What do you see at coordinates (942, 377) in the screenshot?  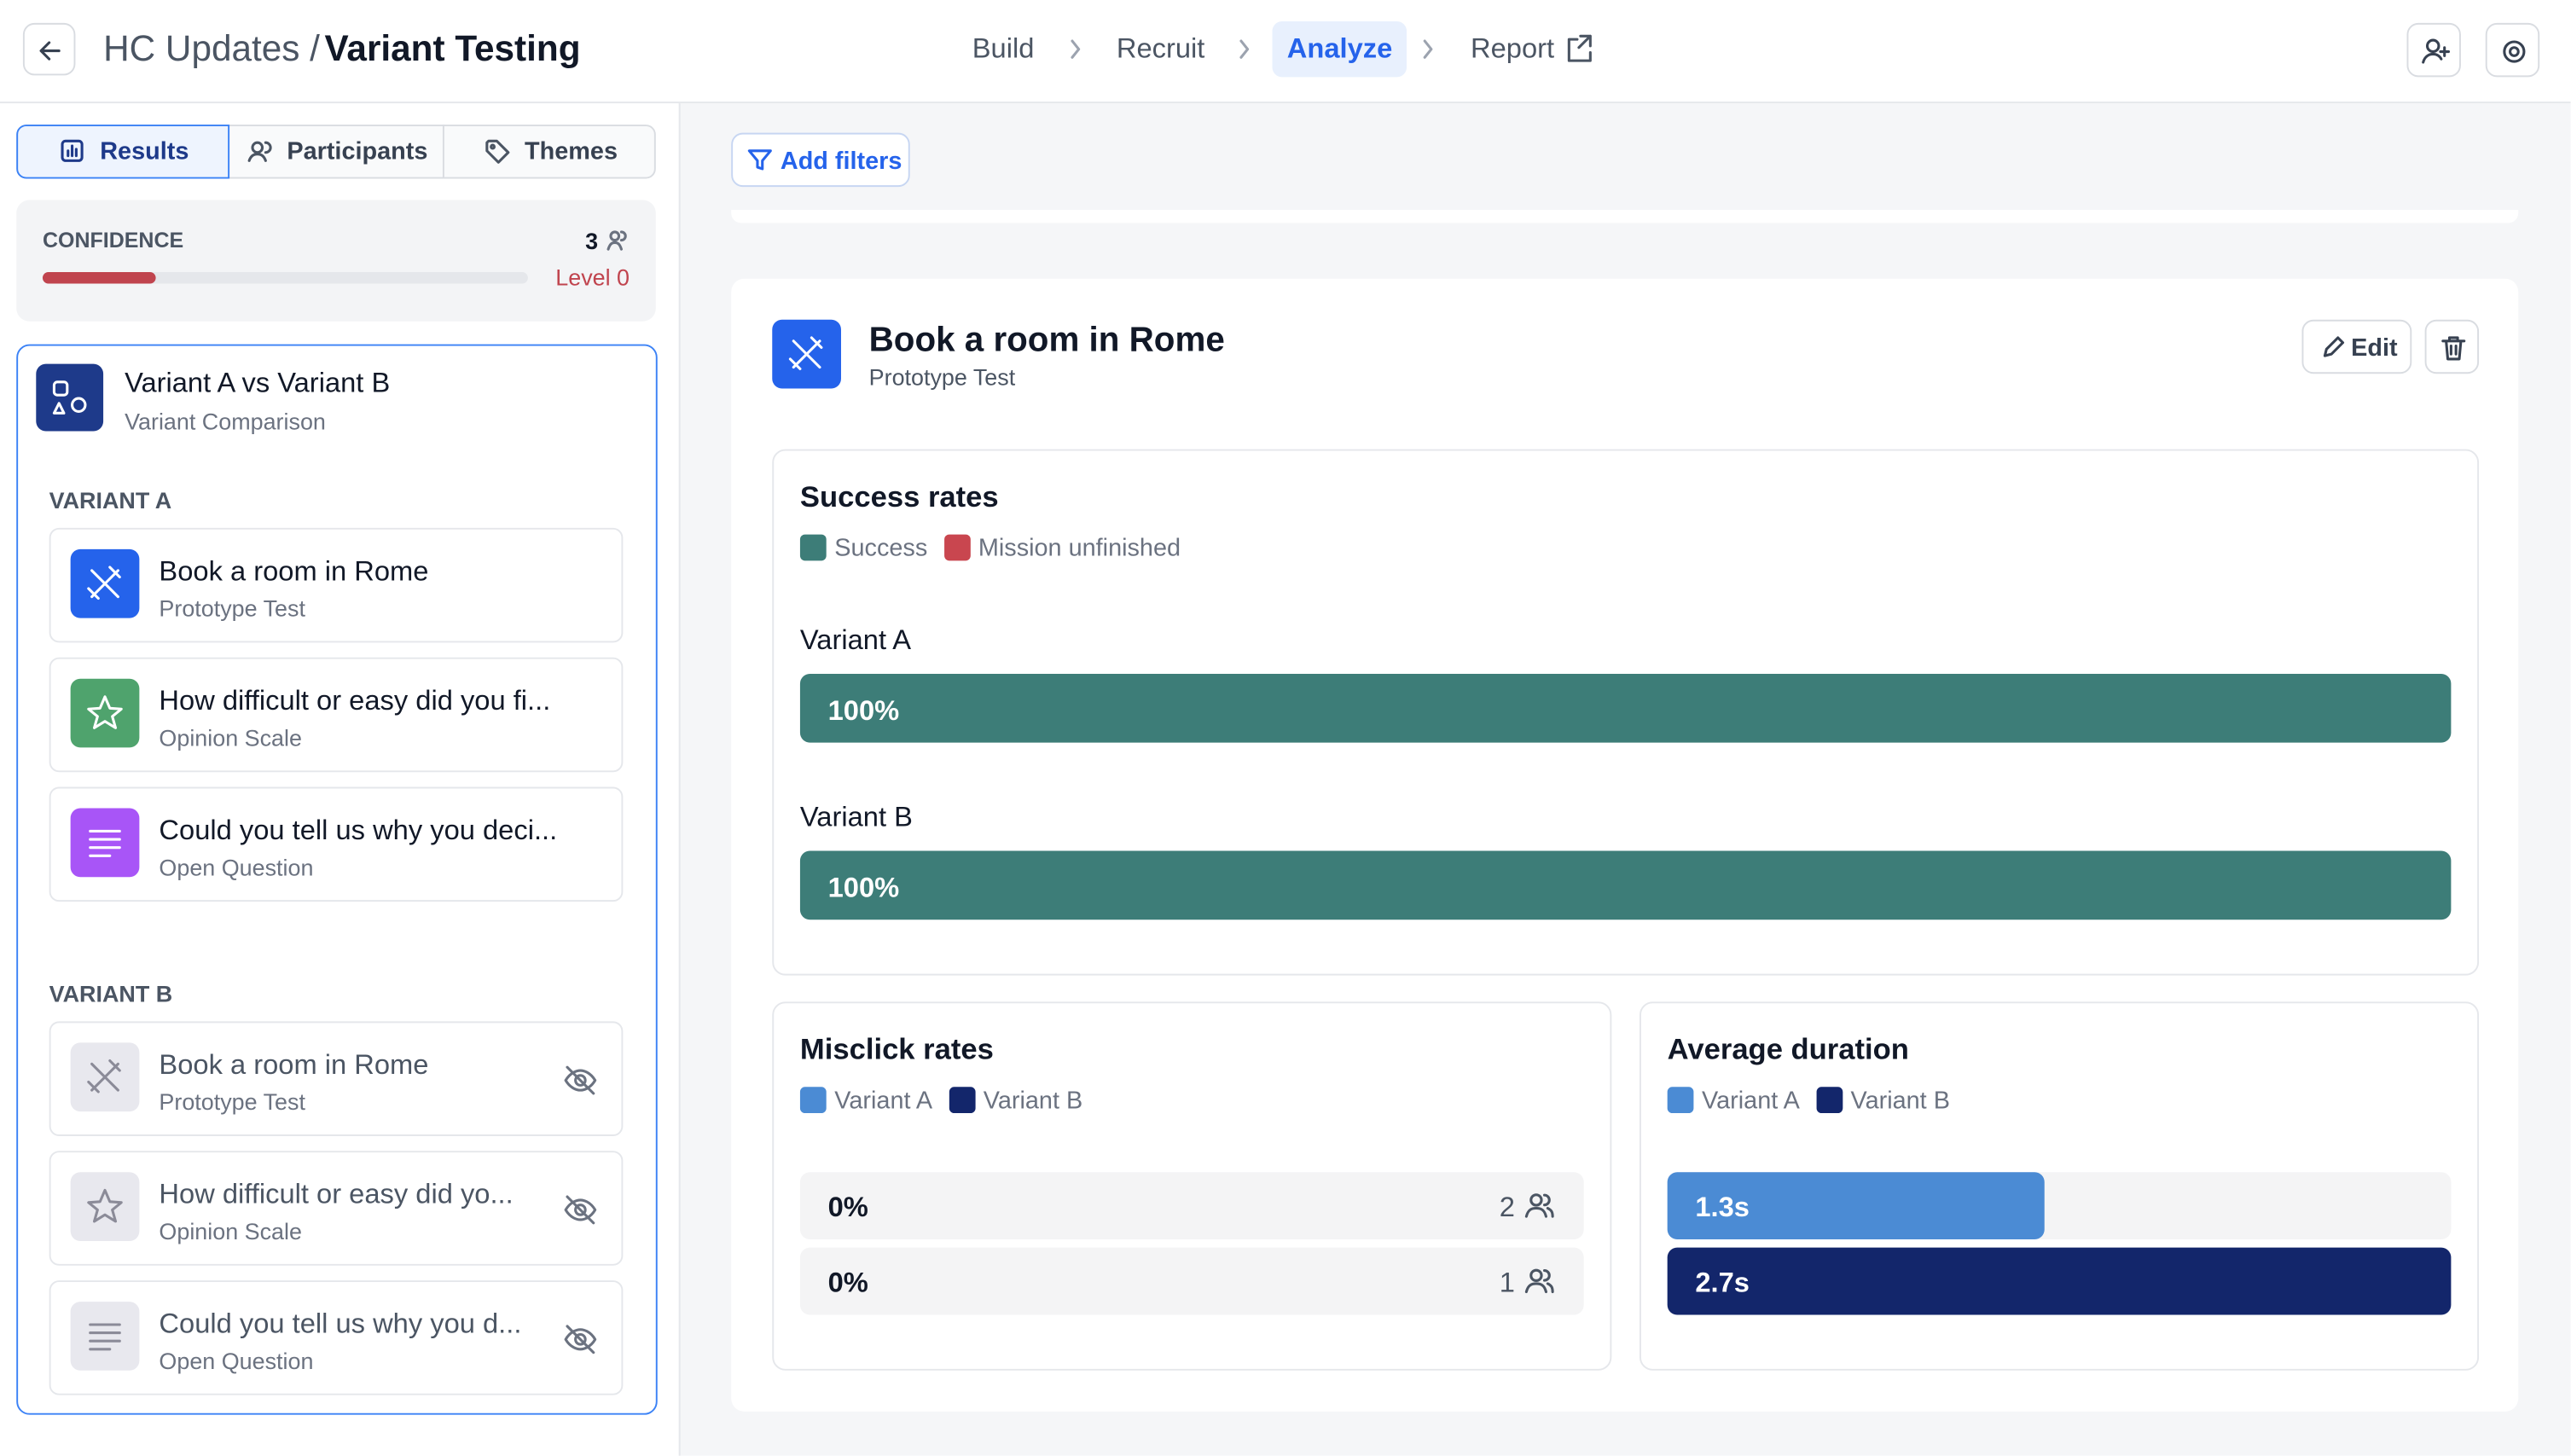 I see `block-subtitle: Prototype Test` at bounding box center [942, 377].